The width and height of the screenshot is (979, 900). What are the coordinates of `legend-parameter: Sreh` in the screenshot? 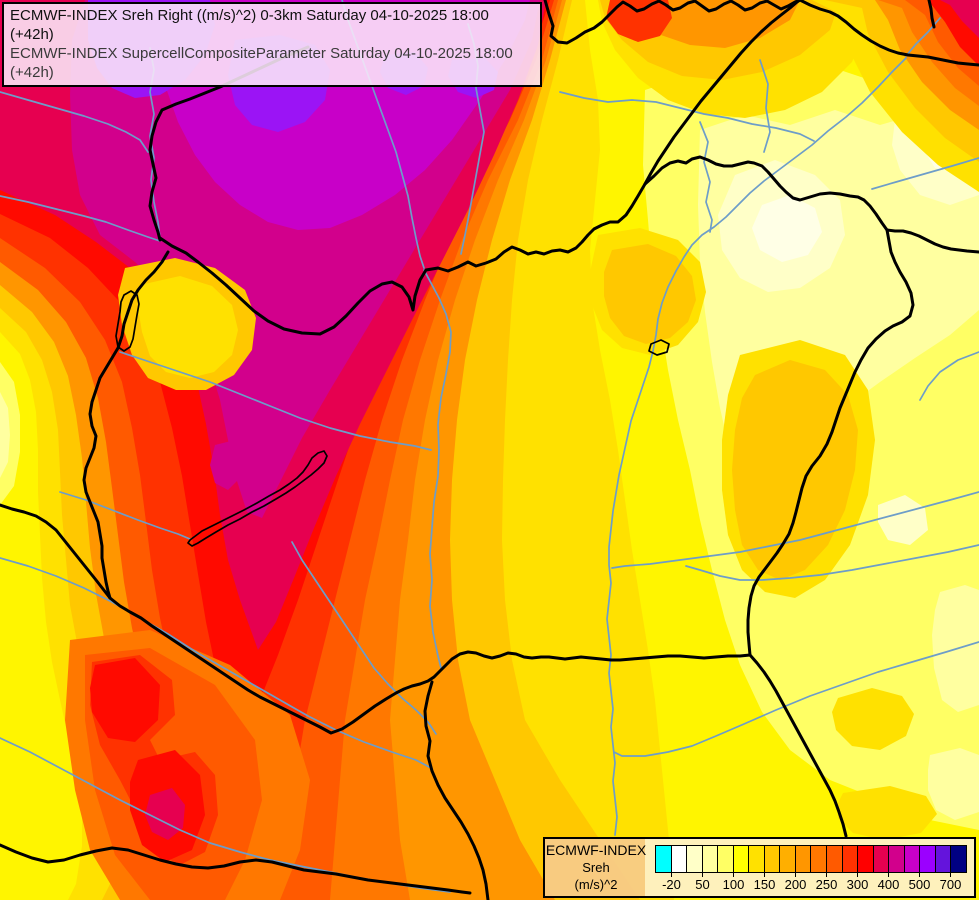 It's located at (596, 867).